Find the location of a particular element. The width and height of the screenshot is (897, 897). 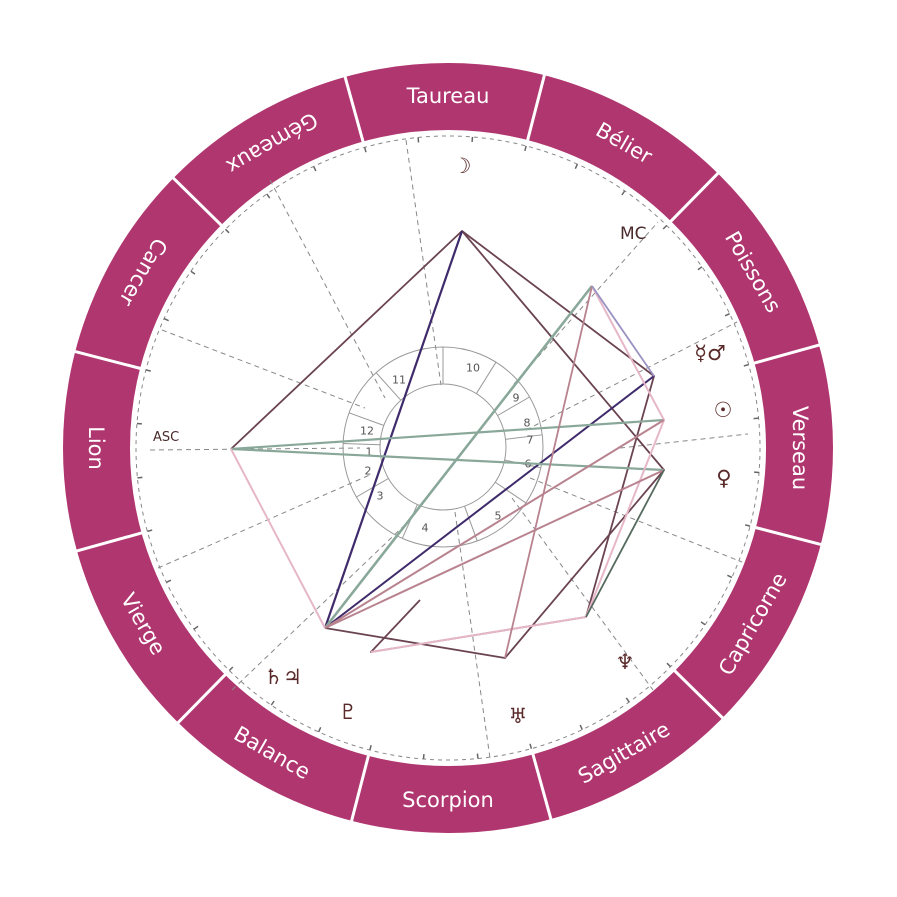

mc-label: MC is located at coordinates (633, 234).